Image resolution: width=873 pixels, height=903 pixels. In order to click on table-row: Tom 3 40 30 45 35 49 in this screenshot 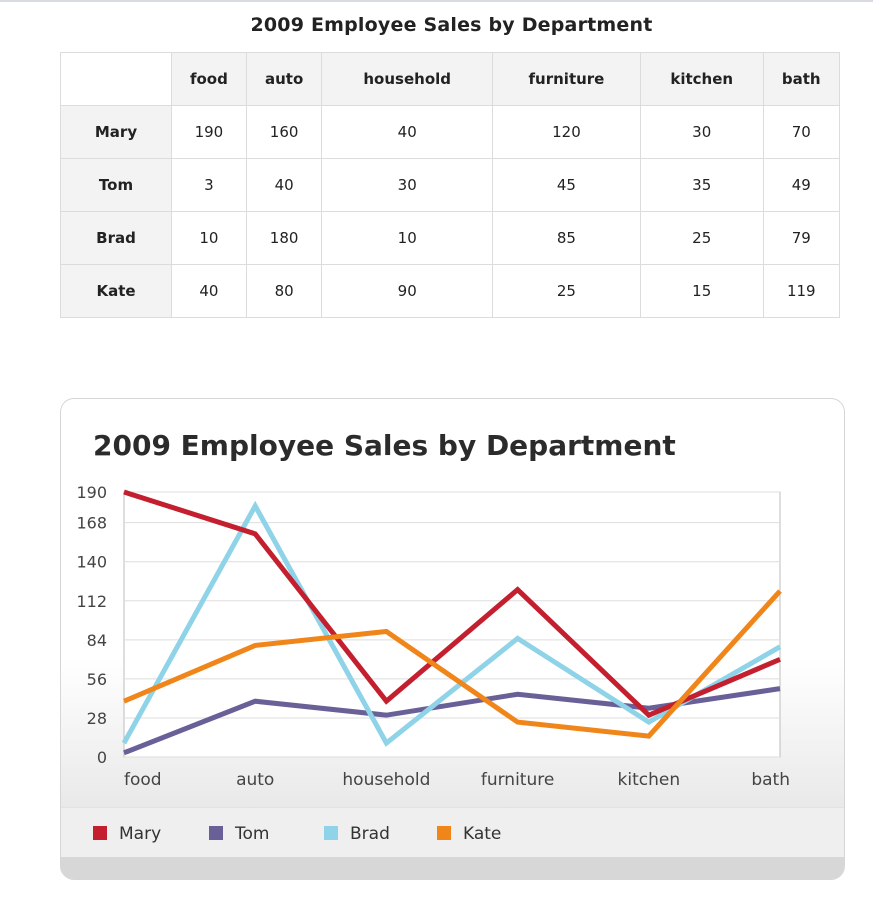, I will do `click(450, 185)`.